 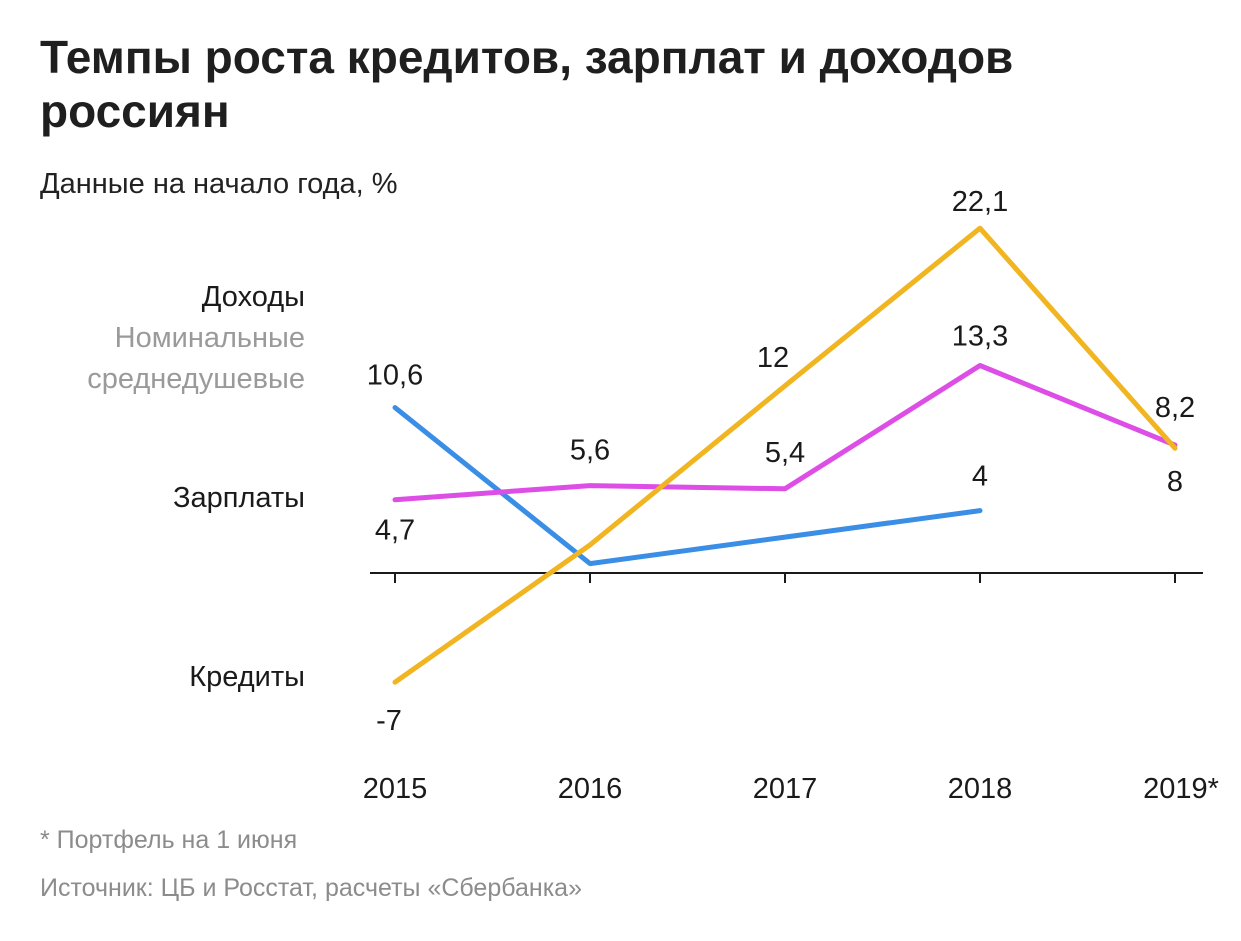 What do you see at coordinates (980, 477) in the screenshot?
I see `data-label-income-3: 4` at bounding box center [980, 477].